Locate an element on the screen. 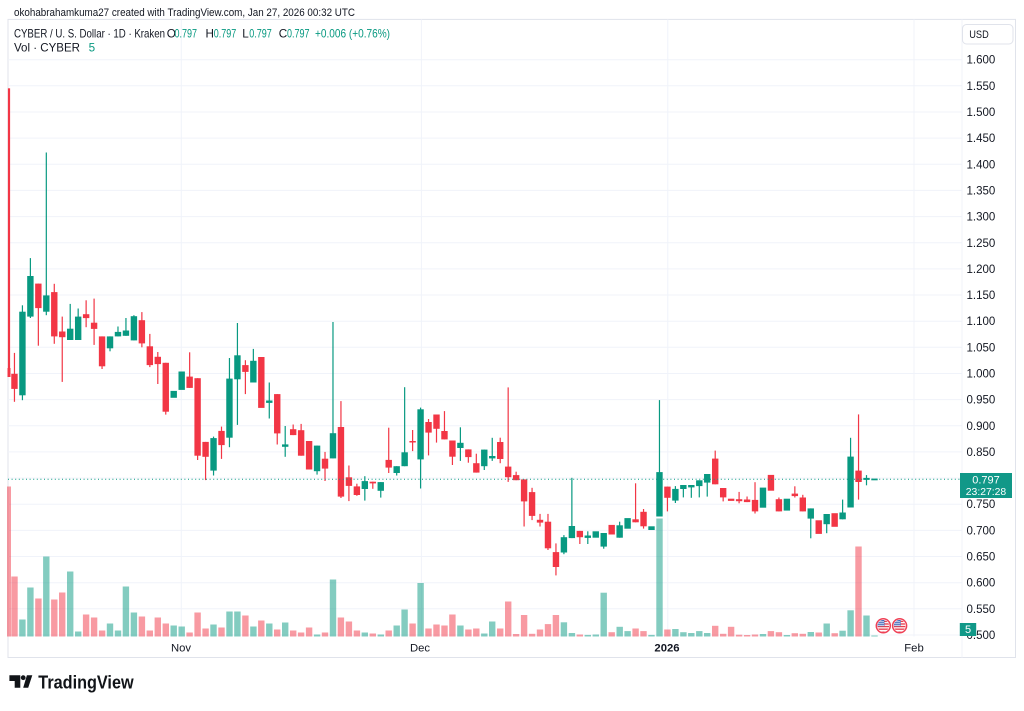  svg-text: 1.150 is located at coordinates (981, 296).